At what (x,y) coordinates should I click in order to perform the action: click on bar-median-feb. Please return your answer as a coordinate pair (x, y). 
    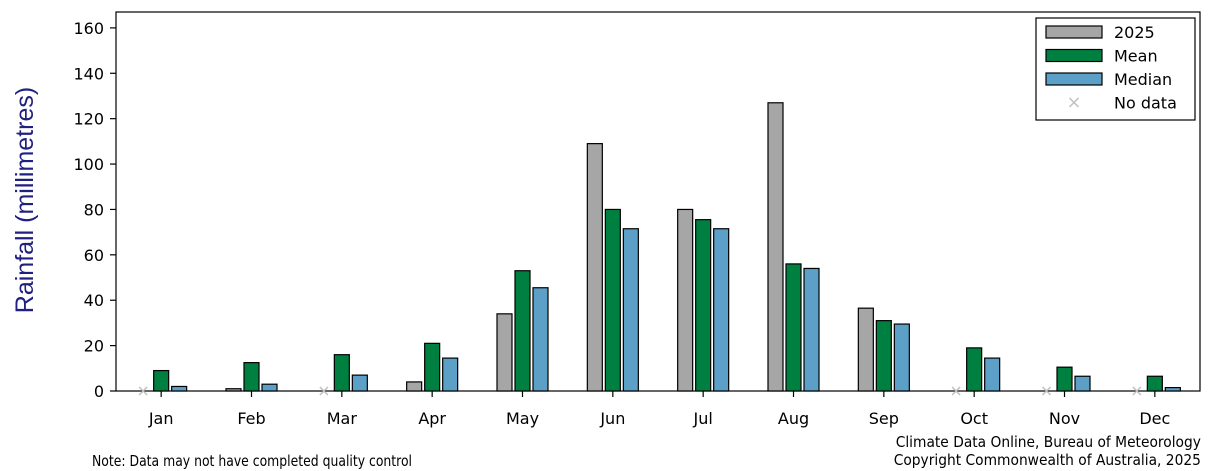
    Looking at the image, I should click on (269, 387).